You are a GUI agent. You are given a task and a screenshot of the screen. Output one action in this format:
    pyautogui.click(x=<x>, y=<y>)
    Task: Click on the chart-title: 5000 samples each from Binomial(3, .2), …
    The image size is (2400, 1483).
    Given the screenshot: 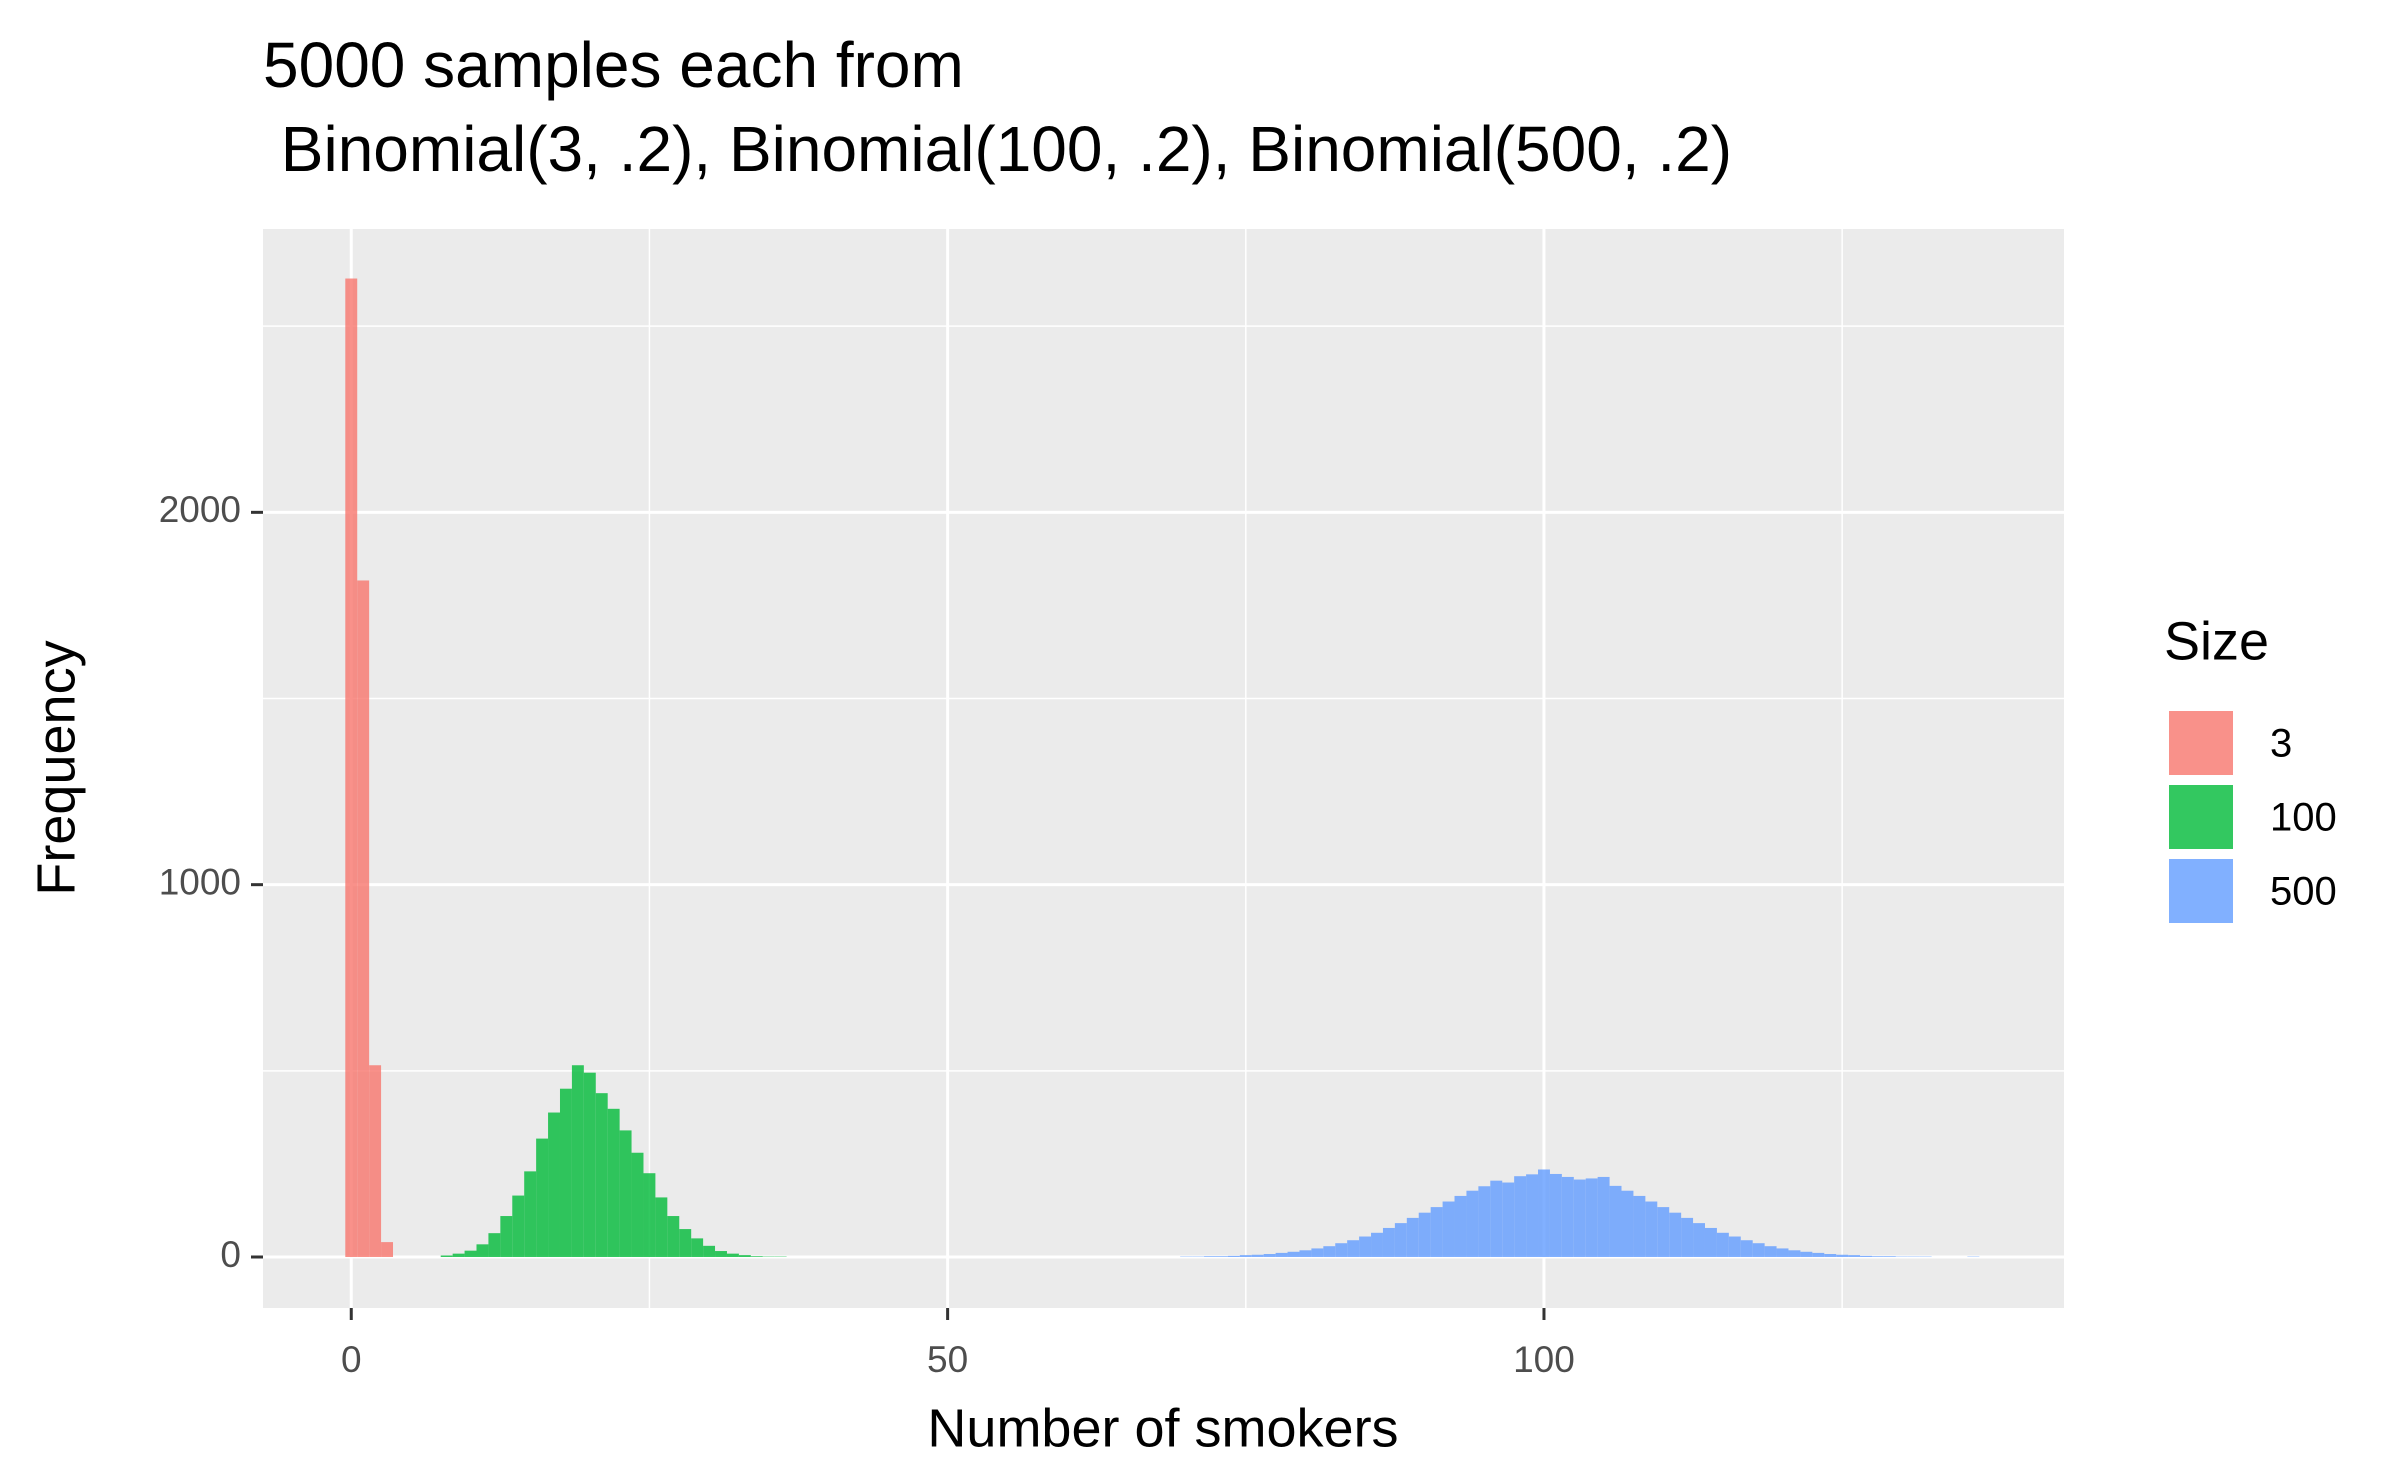 What is the action you would take?
    pyautogui.click(x=997, y=107)
    